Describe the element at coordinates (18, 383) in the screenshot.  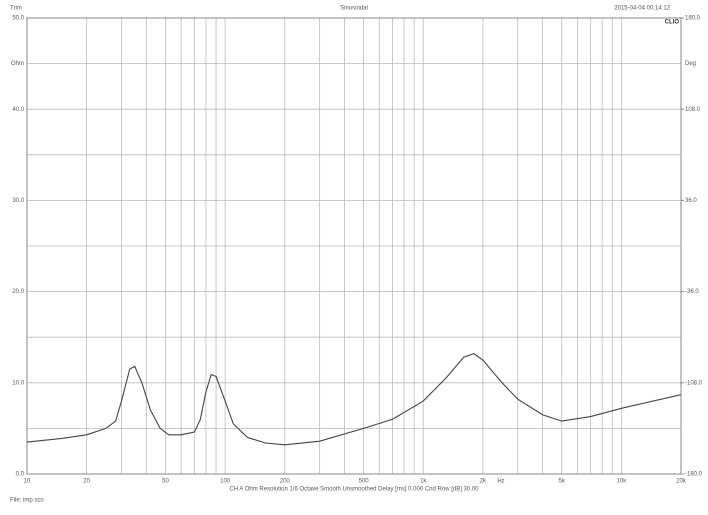
I see `y-tick-label: 10.0` at that location.